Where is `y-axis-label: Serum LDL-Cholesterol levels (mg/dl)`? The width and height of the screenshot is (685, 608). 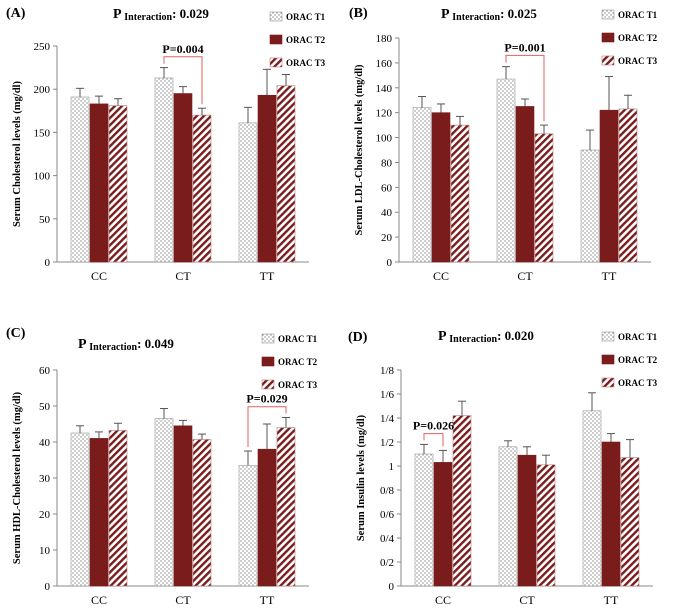 y-axis-label: Serum LDL-Cholesterol levels (mg/dl) is located at coordinates (359, 149).